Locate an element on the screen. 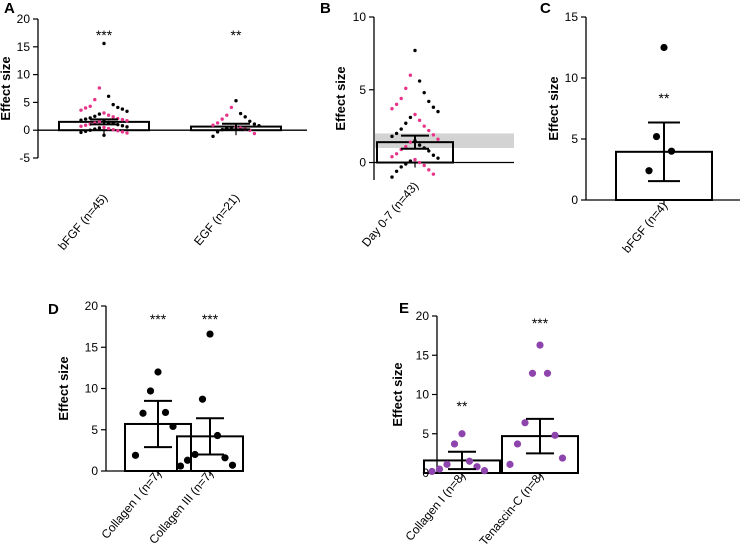 The image size is (740, 556). x-tick-label: bFGF (n=45) is located at coordinates (82, 222).